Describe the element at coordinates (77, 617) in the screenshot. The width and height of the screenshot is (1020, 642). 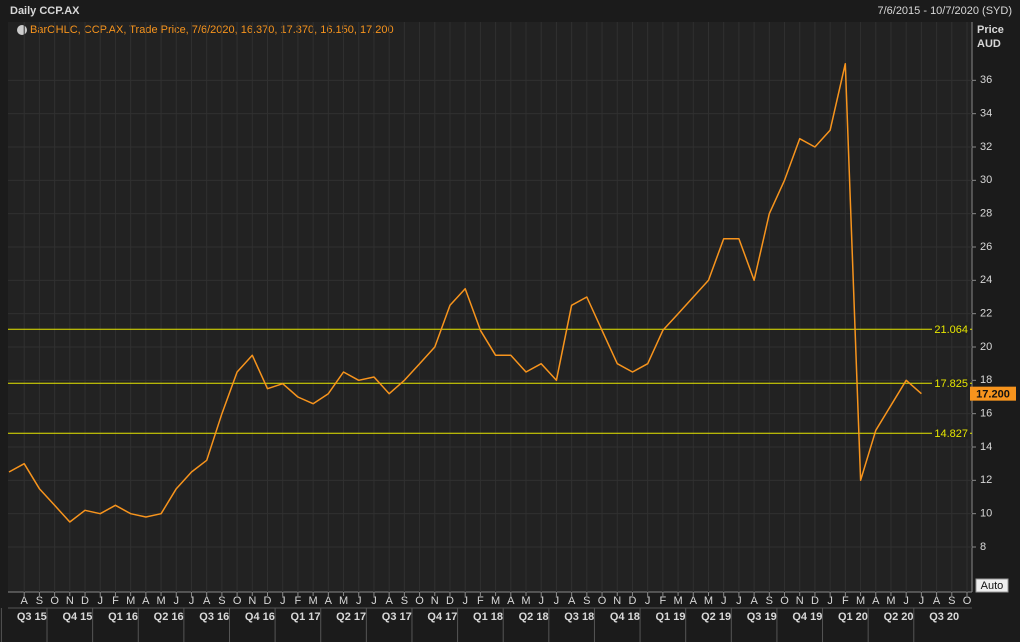
I see `quarter-label: Q4 15` at that location.